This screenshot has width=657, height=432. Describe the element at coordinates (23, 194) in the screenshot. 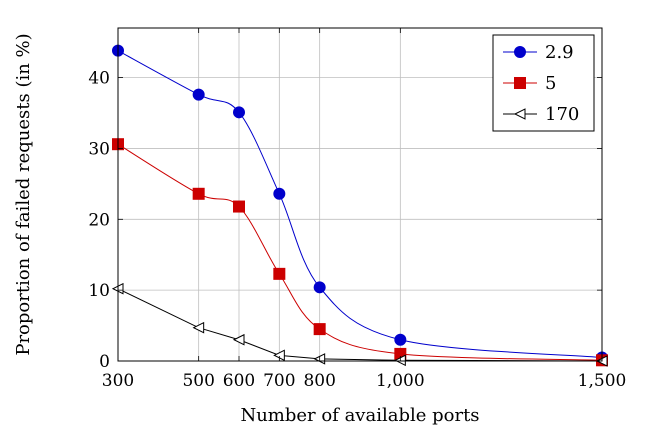

I see `y-axis-label: Proportion of failed requests (in %)` at that location.